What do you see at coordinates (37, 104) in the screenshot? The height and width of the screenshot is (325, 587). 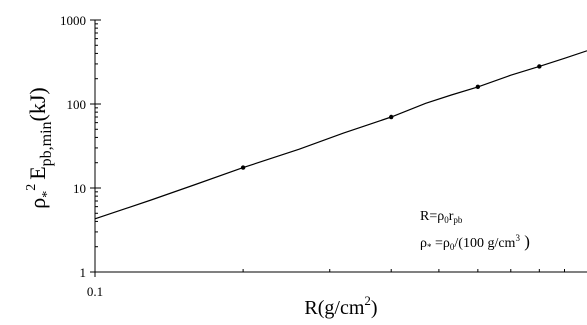 I see `y-title-unit: (kJ)` at bounding box center [37, 104].